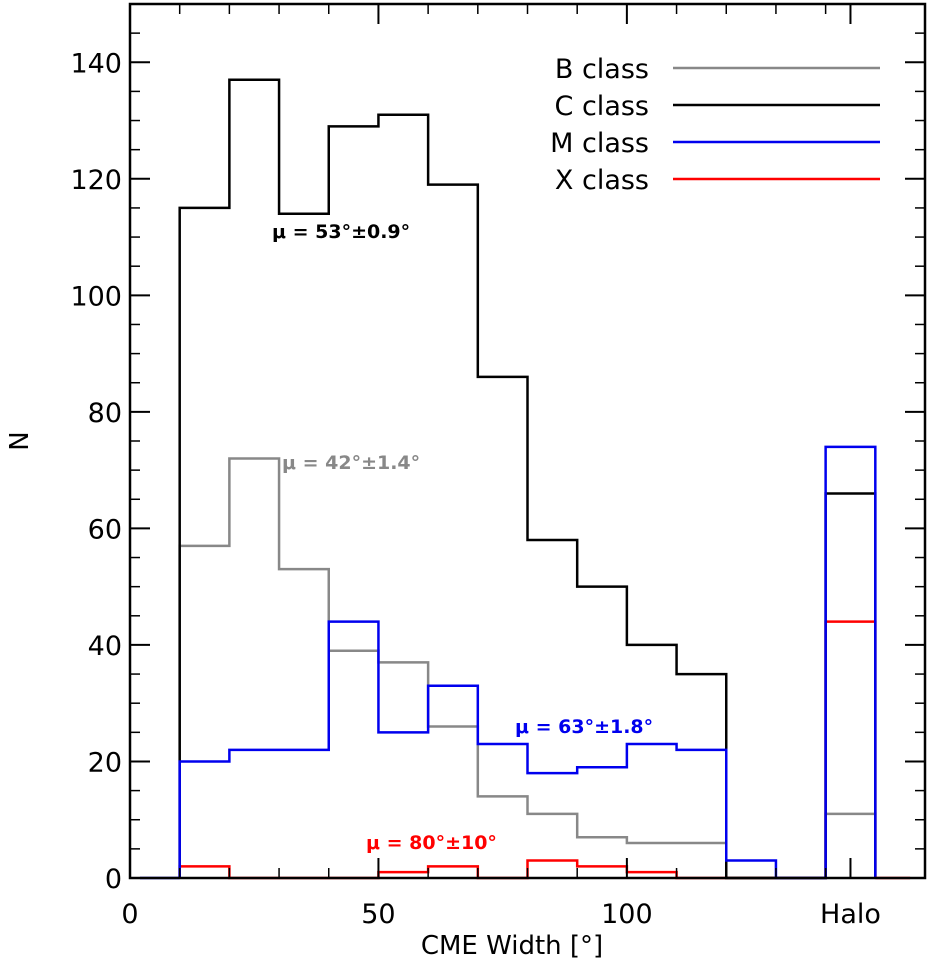  What do you see at coordinates (850, 914) in the screenshot?
I see `x-tick-label: Halo` at bounding box center [850, 914].